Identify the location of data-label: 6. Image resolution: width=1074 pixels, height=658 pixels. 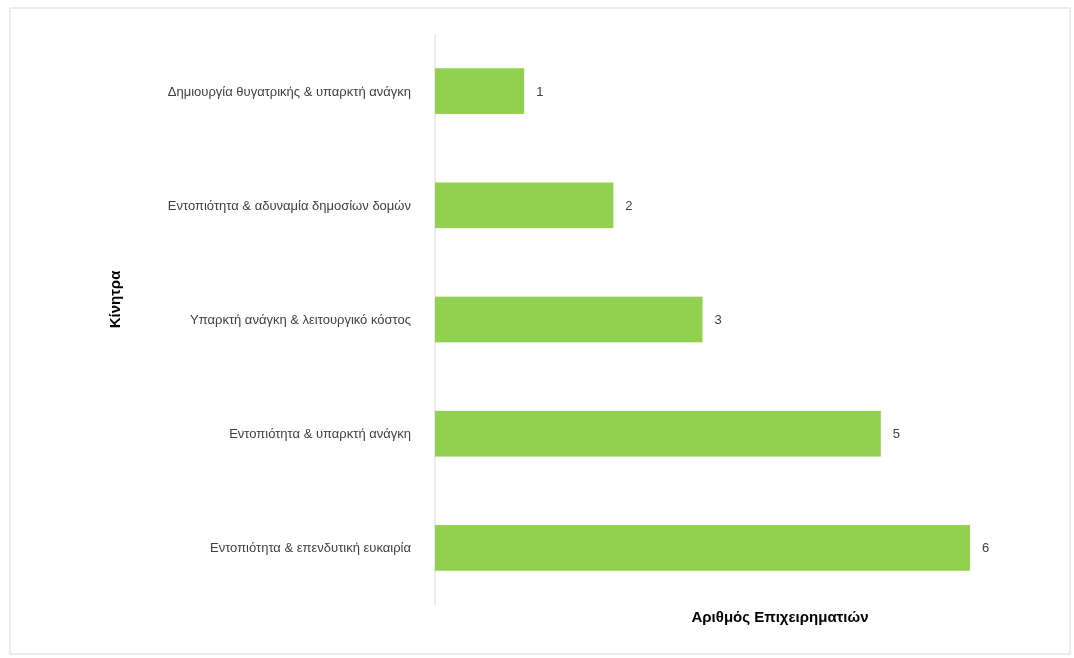
(986, 548).